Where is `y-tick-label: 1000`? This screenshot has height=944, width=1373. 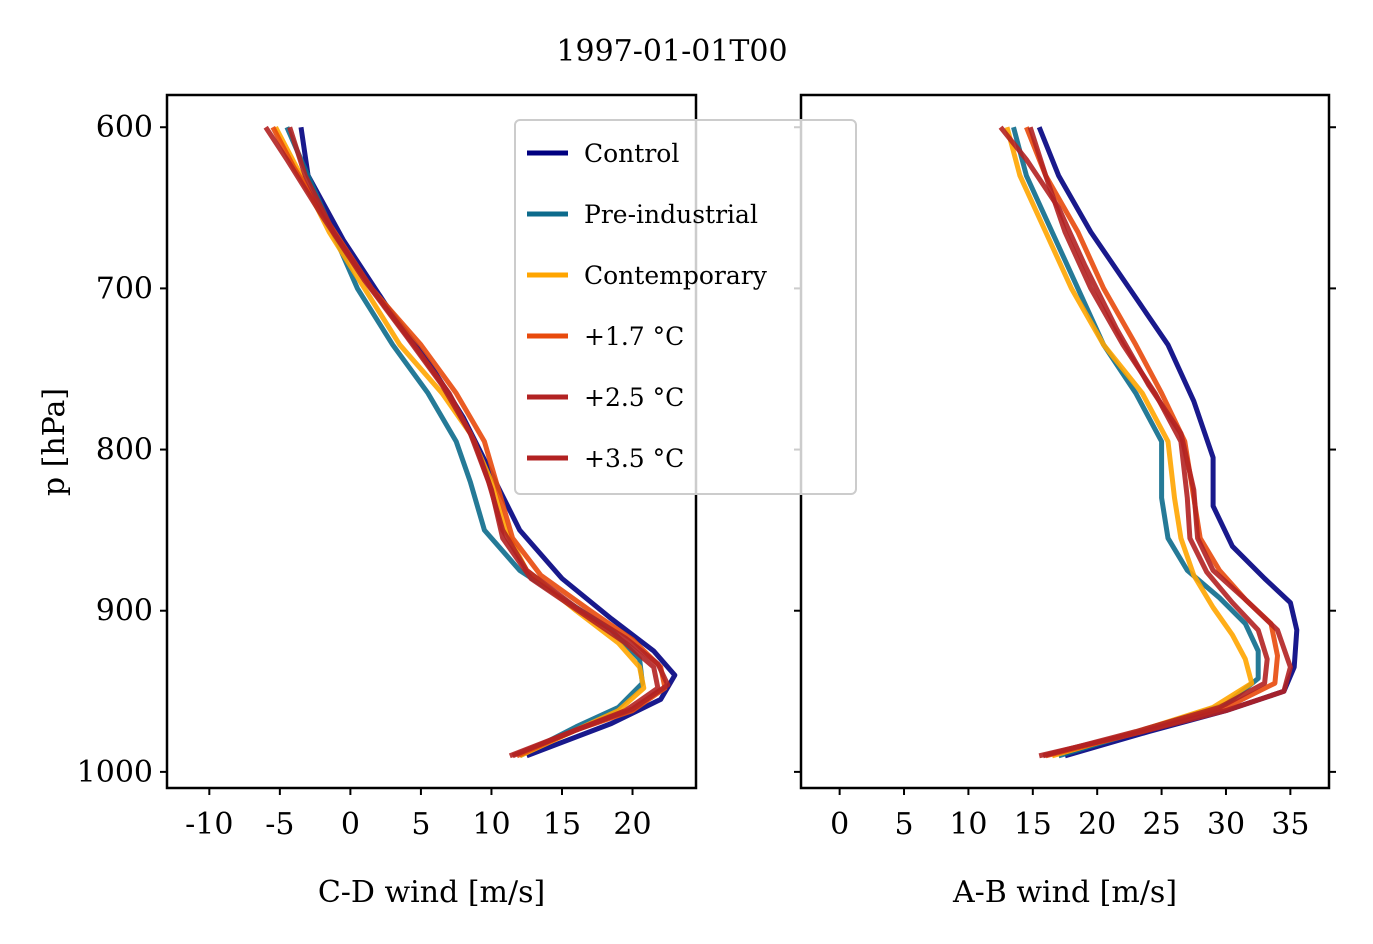 y-tick-label: 1000 is located at coordinates (115, 772).